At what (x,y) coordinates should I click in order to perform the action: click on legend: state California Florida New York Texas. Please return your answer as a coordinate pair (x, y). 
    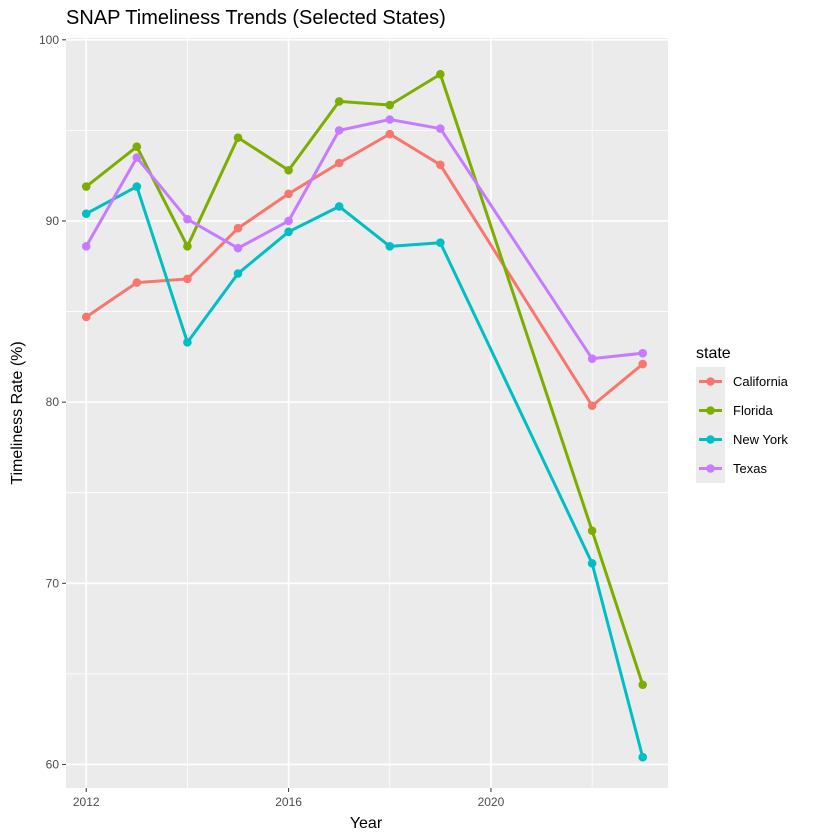
    Looking at the image, I should click on (747, 414).